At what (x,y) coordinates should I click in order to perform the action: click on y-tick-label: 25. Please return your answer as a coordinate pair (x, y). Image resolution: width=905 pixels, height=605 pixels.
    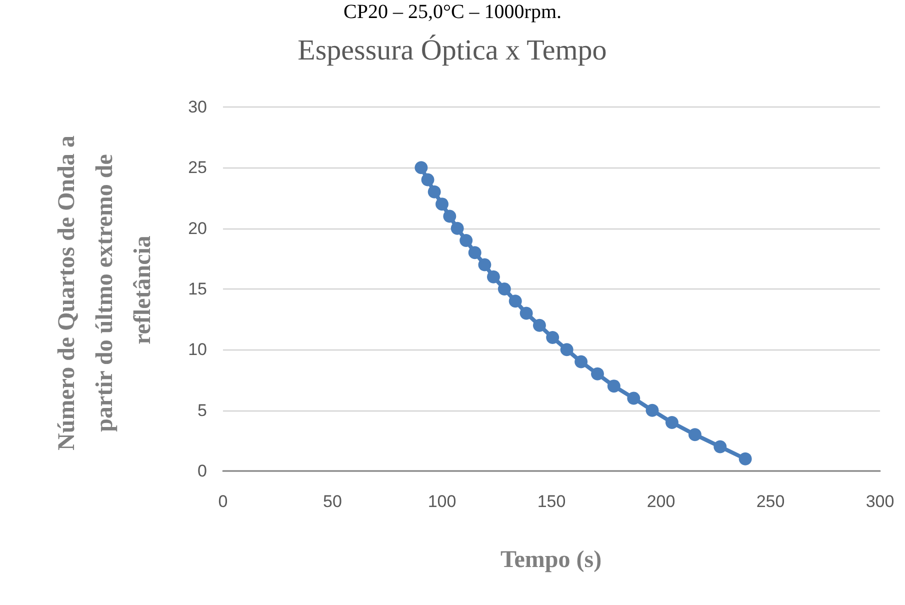
    Looking at the image, I should click on (197, 168).